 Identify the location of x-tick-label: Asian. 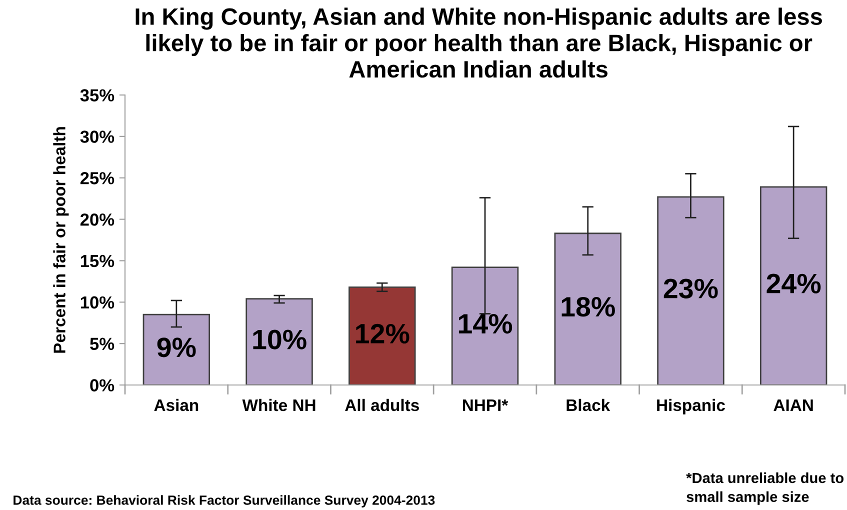
(176, 405).